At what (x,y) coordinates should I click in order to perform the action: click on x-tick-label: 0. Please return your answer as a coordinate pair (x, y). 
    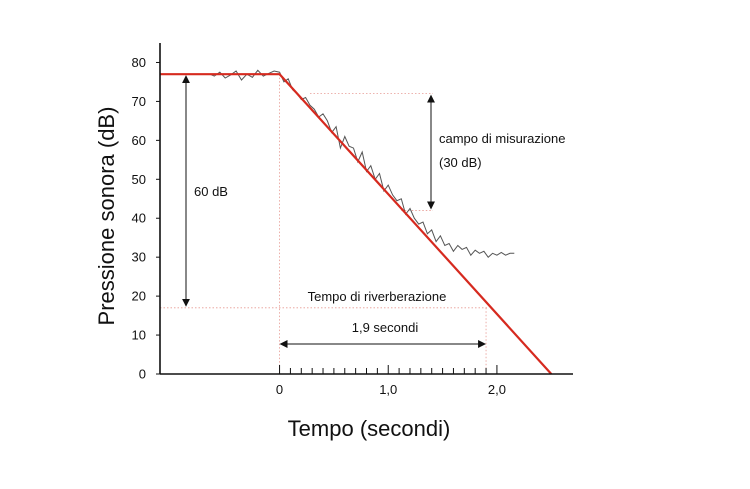
    Looking at the image, I should click on (279, 389).